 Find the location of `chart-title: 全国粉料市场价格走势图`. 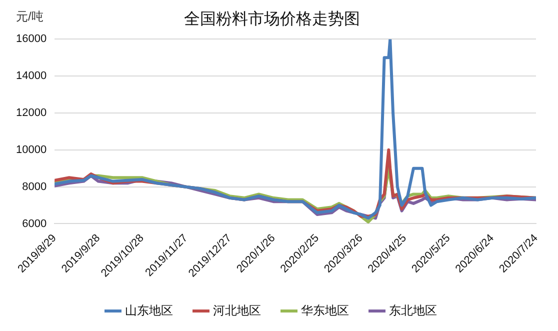

chart-title: 全国粉料市场价格走势图 is located at coordinates (272, 19).